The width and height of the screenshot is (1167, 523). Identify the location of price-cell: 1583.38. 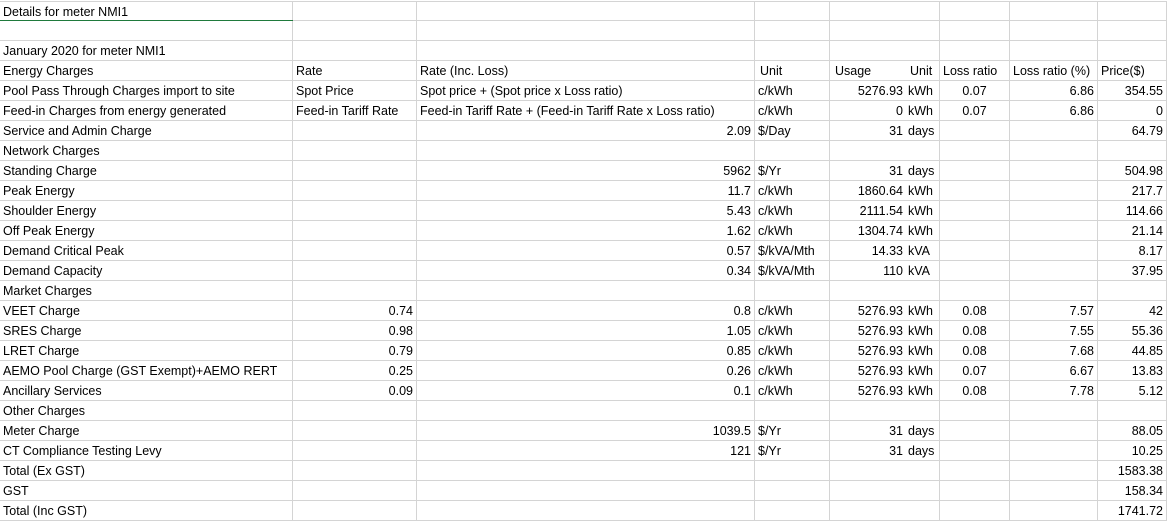
(1132, 470).